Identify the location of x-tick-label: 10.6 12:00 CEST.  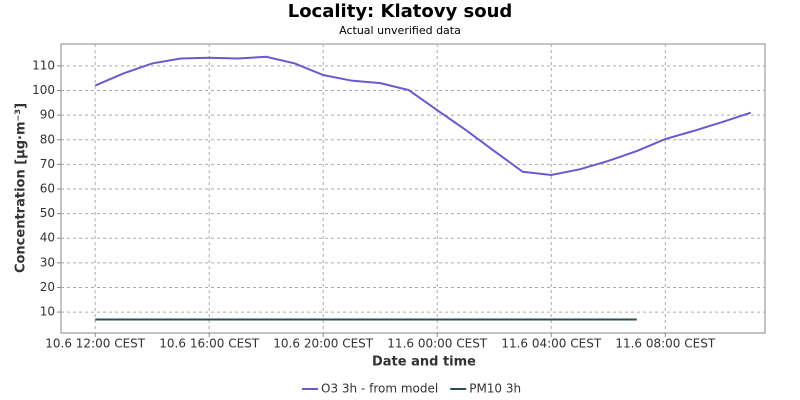
(95, 344).